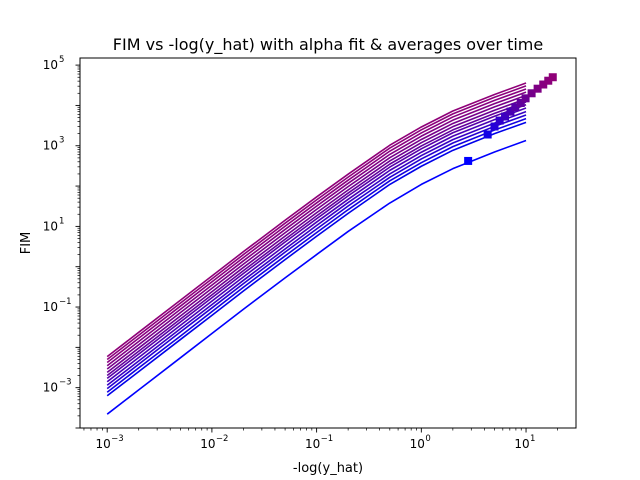 This screenshot has height=480, width=640. What do you see at coordinates (427, 439) in the screenshot?
I see `x-tick-exponent-4: 0` at bounding box center [427, 439].